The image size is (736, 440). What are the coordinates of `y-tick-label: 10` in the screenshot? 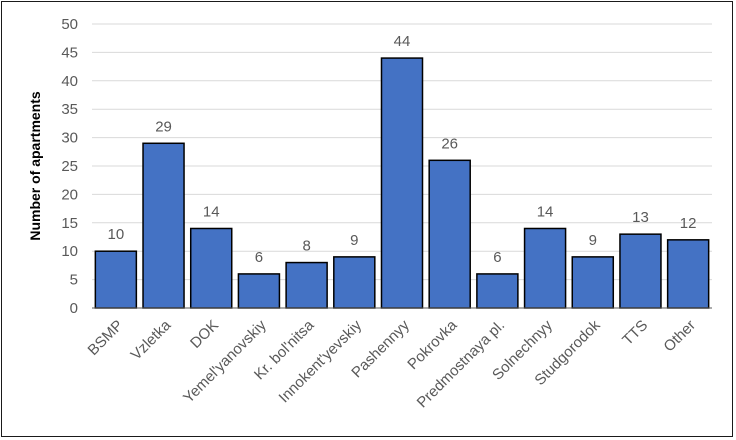 It's located at (69, 251).